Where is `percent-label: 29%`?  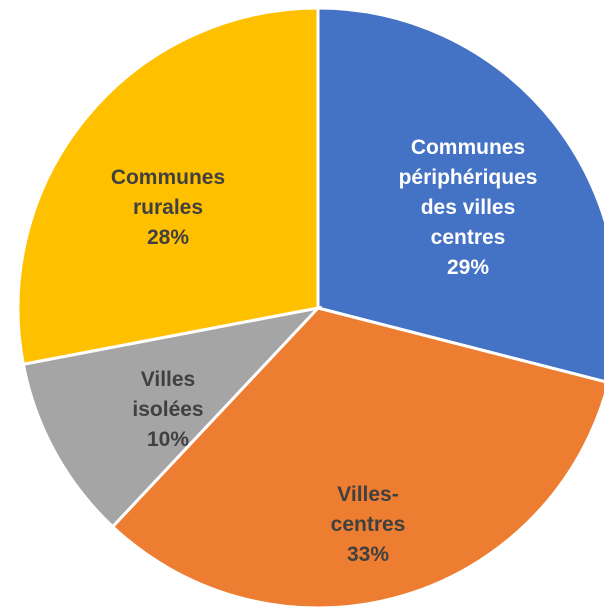 percent-label: 29% is located at coordinates (468, 267).